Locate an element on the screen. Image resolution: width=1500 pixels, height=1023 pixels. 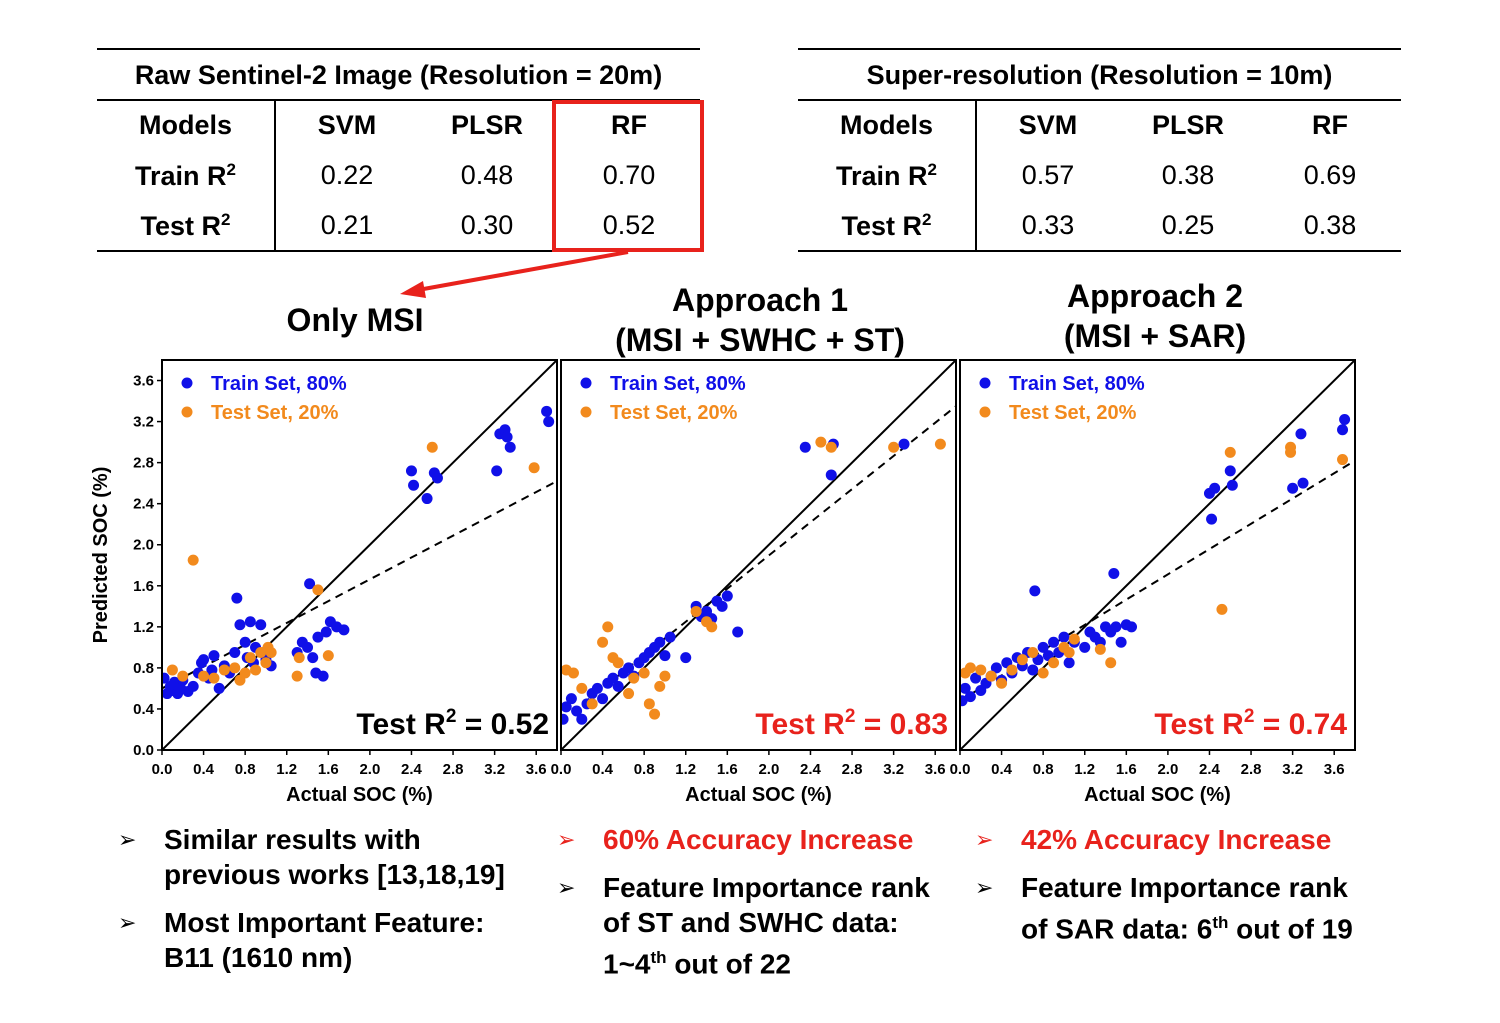
y-tick-label: 3.6 is located at coordinates (143, 381).